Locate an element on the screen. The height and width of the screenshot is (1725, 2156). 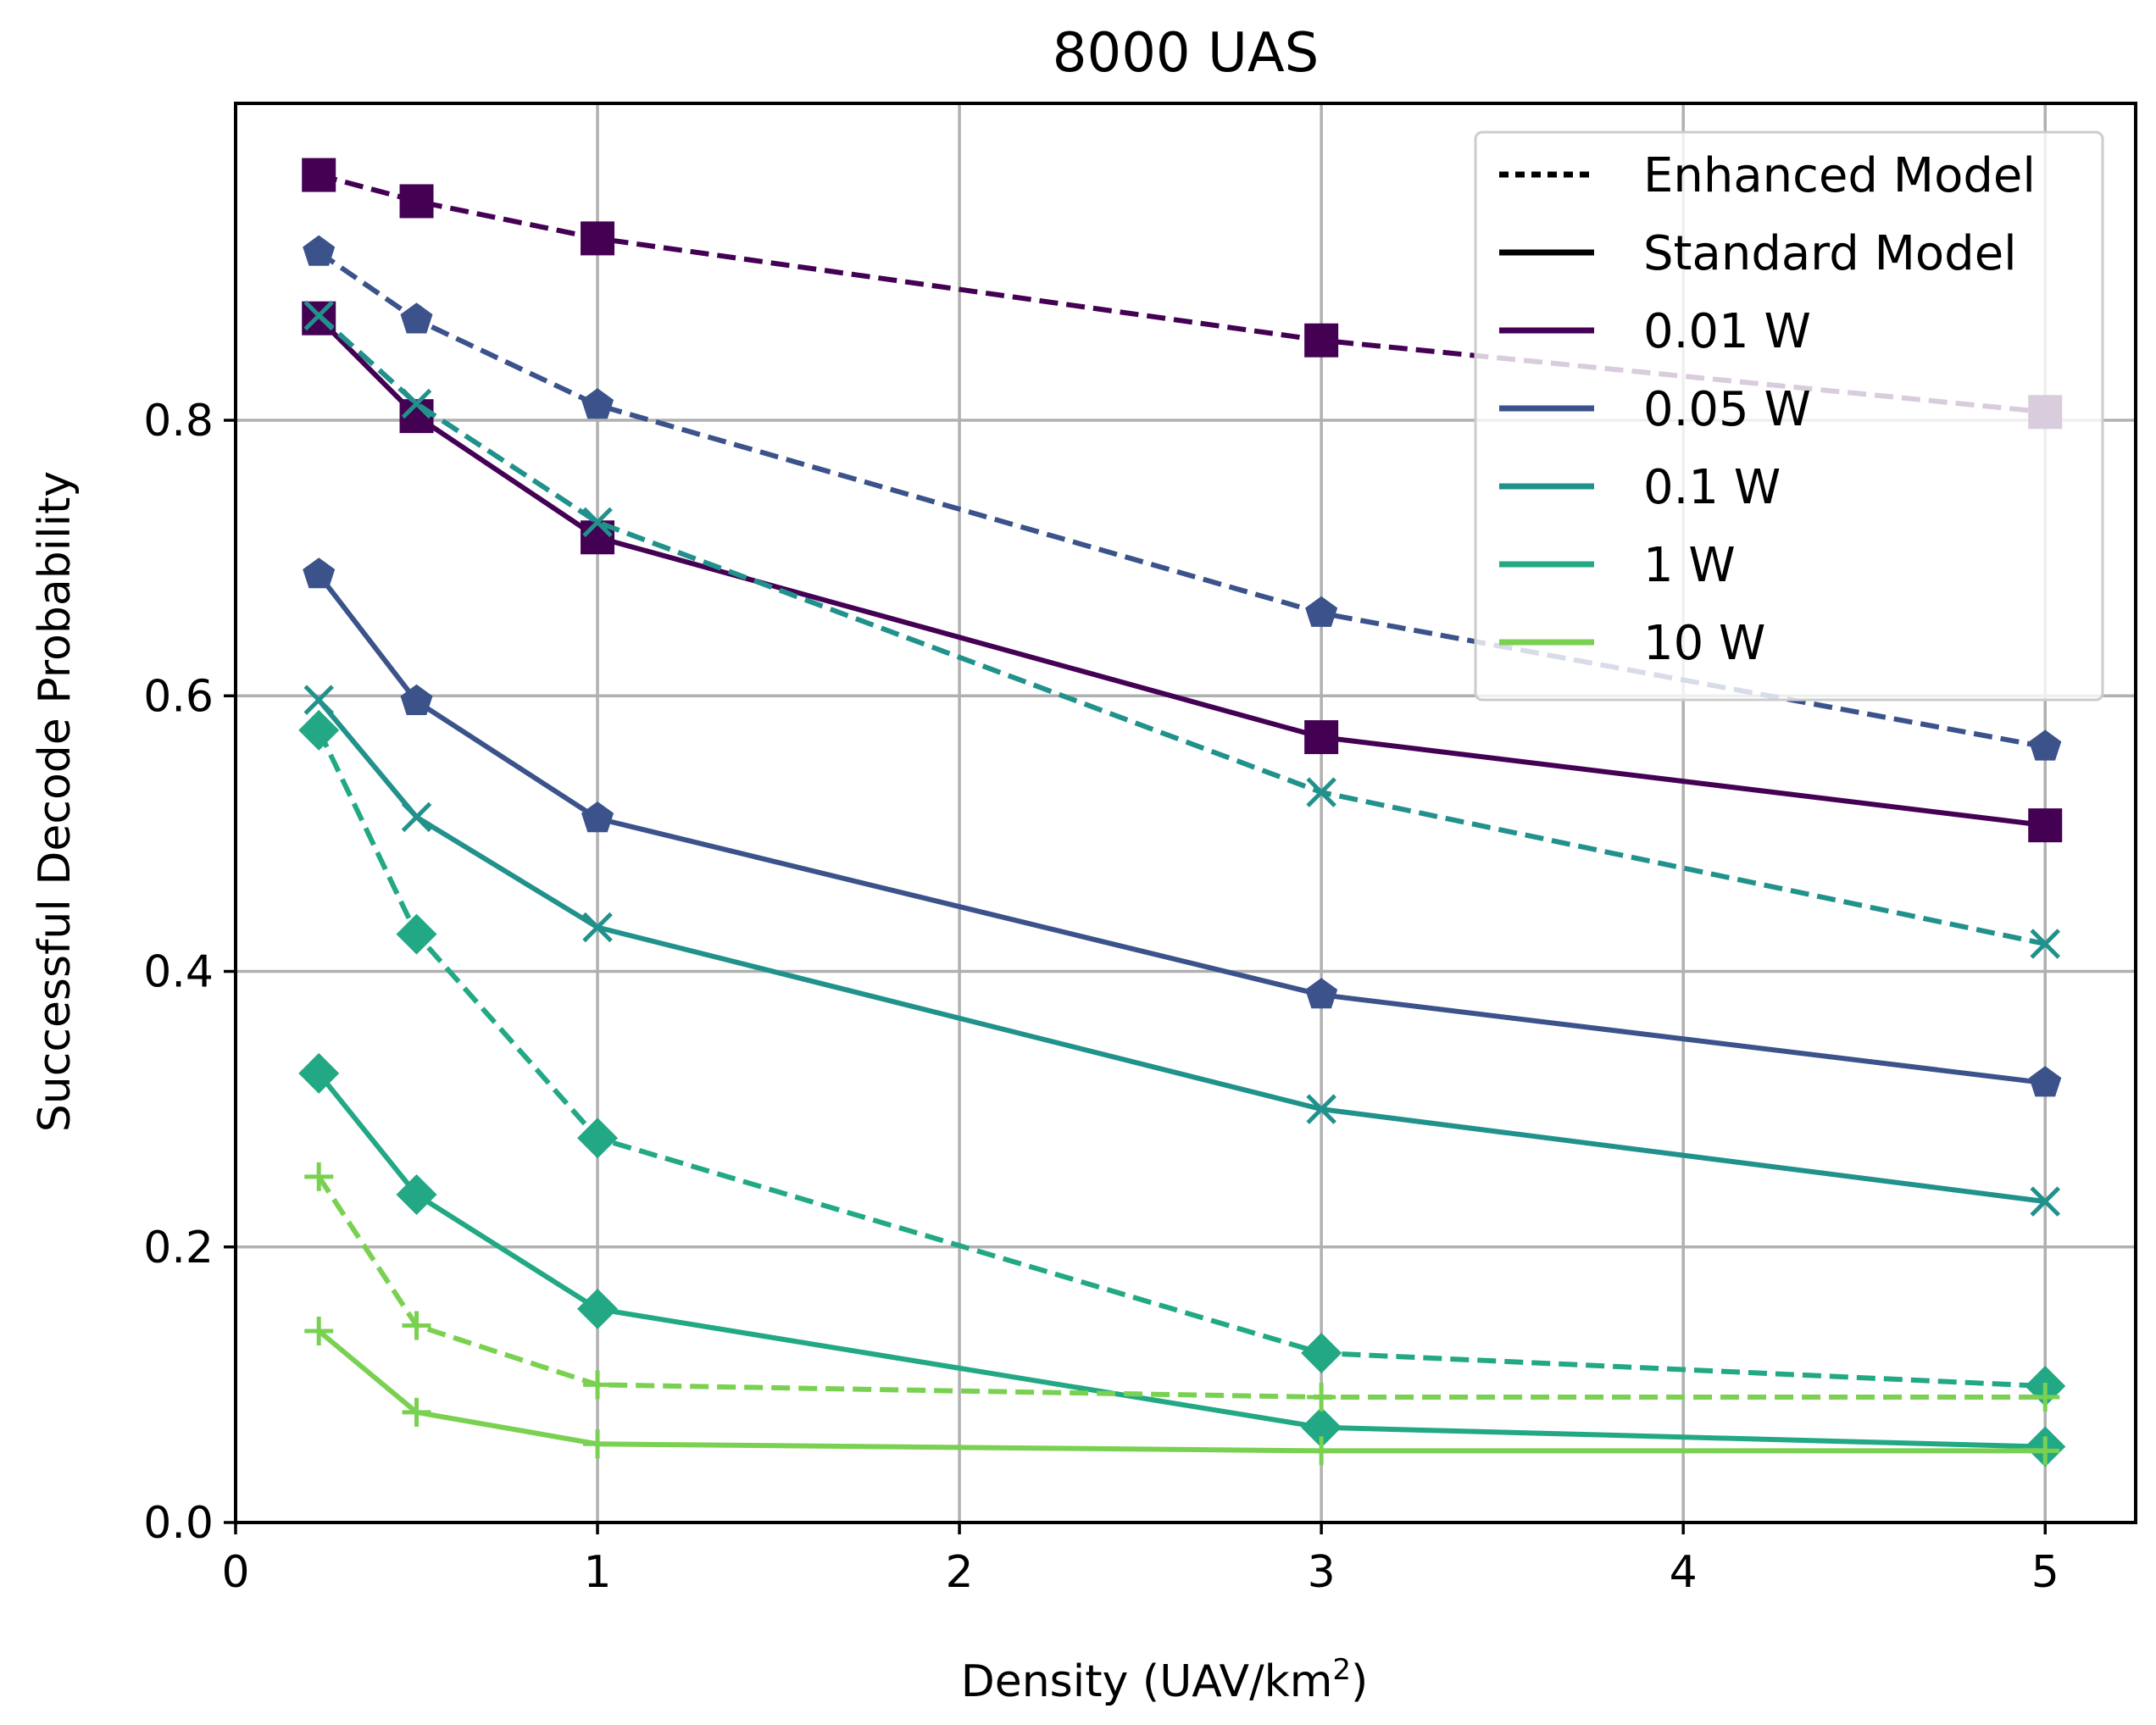
legend-label: 0.1 W is located at coordinates (1712, 488).